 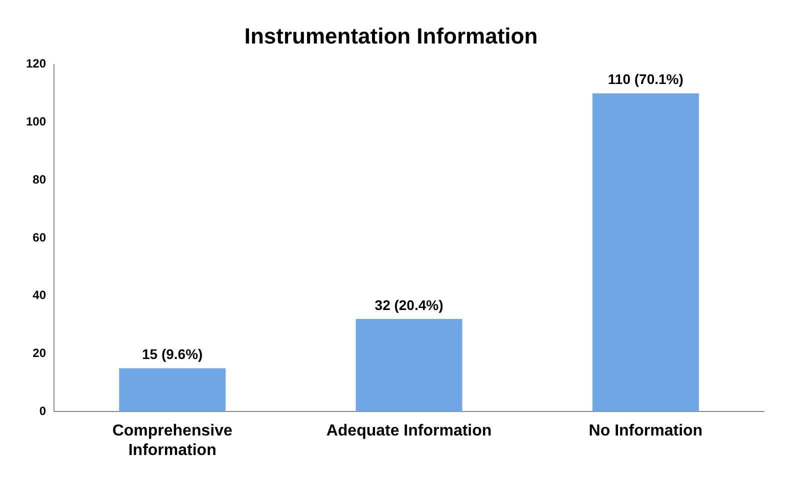 I want to click on chart-title: Instrumentation Information, so click(x=391, y=35).